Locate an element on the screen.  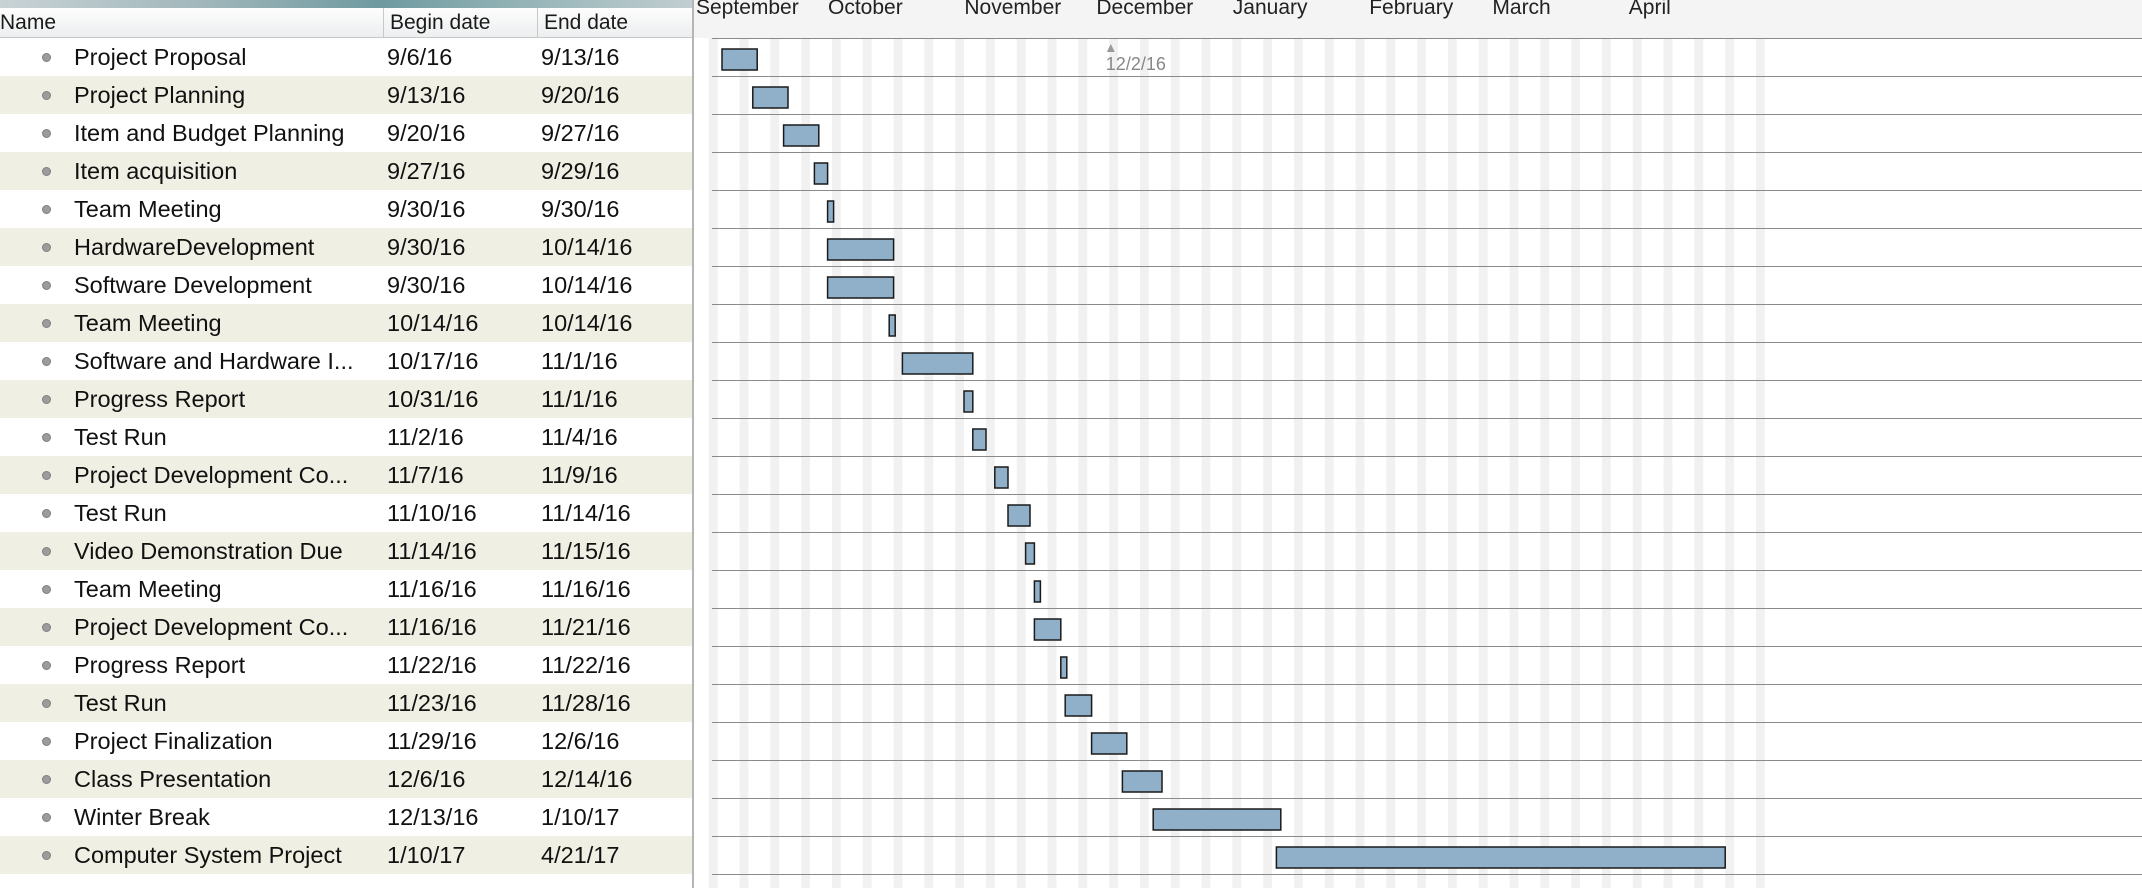
table-row: Test Run 11/23/16 11/28/16 is located at coordinates (346, 703).